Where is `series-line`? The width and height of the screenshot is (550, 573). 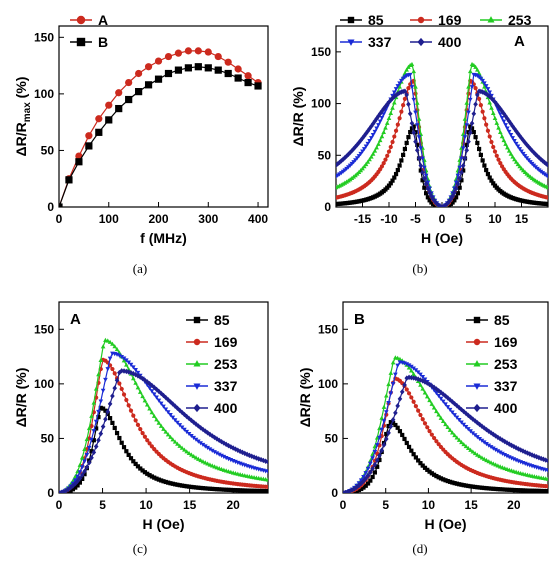 series-line is located at coordinates (442, 140).